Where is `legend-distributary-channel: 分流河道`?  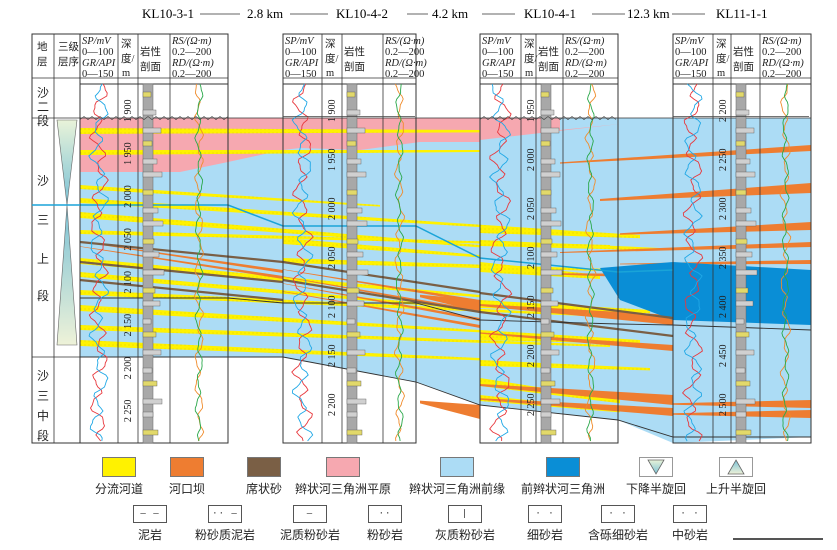
legend-distributary-channel: 分流河道 is located at coordinates (119, 477).